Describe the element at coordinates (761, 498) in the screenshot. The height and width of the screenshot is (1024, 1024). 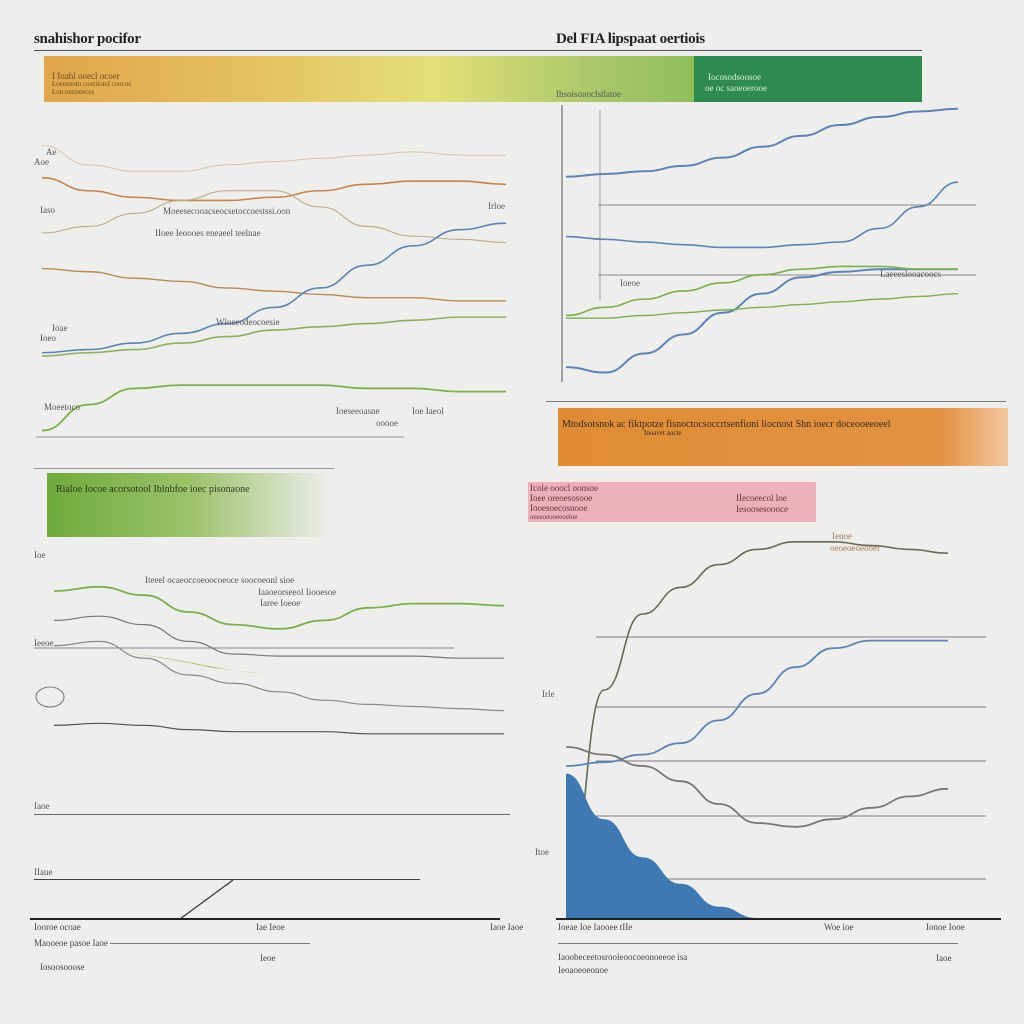
I see `pink-right-row: IIecoeecol loe` at that location.